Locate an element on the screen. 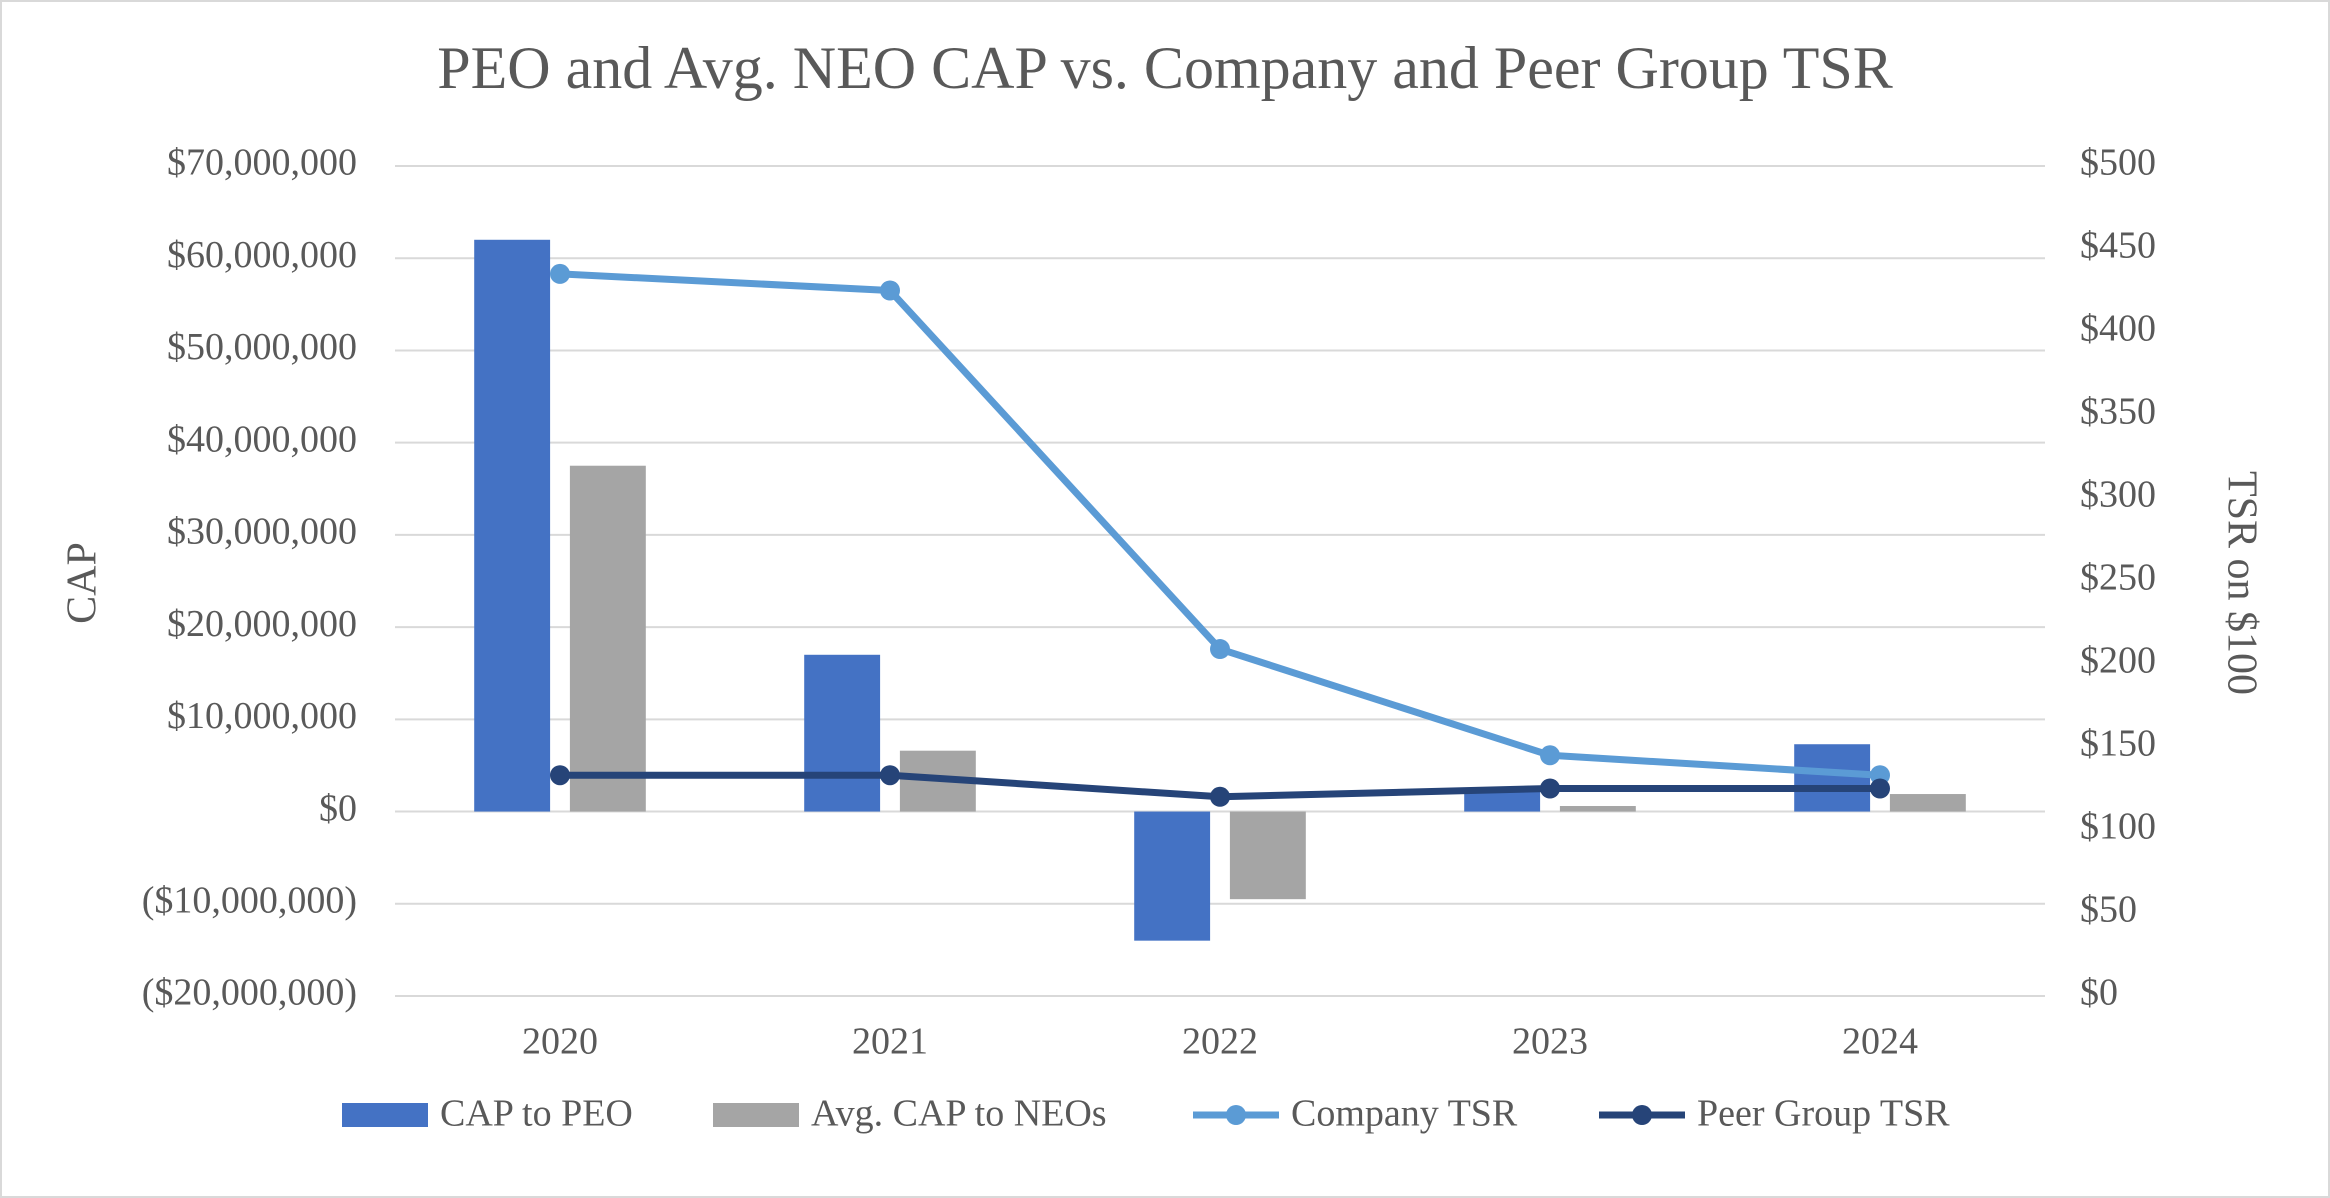  x-tick-label: 2024 is located at coordinates (1880, 1042).